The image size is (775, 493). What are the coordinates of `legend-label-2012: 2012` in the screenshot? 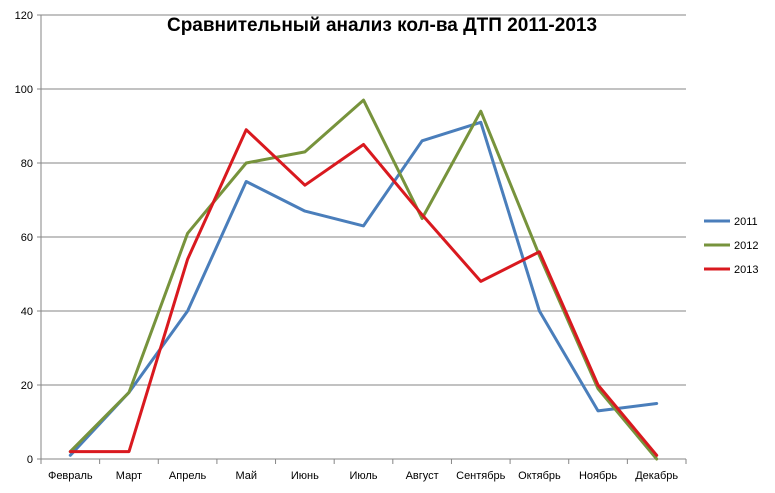 It's located at (746, 246).